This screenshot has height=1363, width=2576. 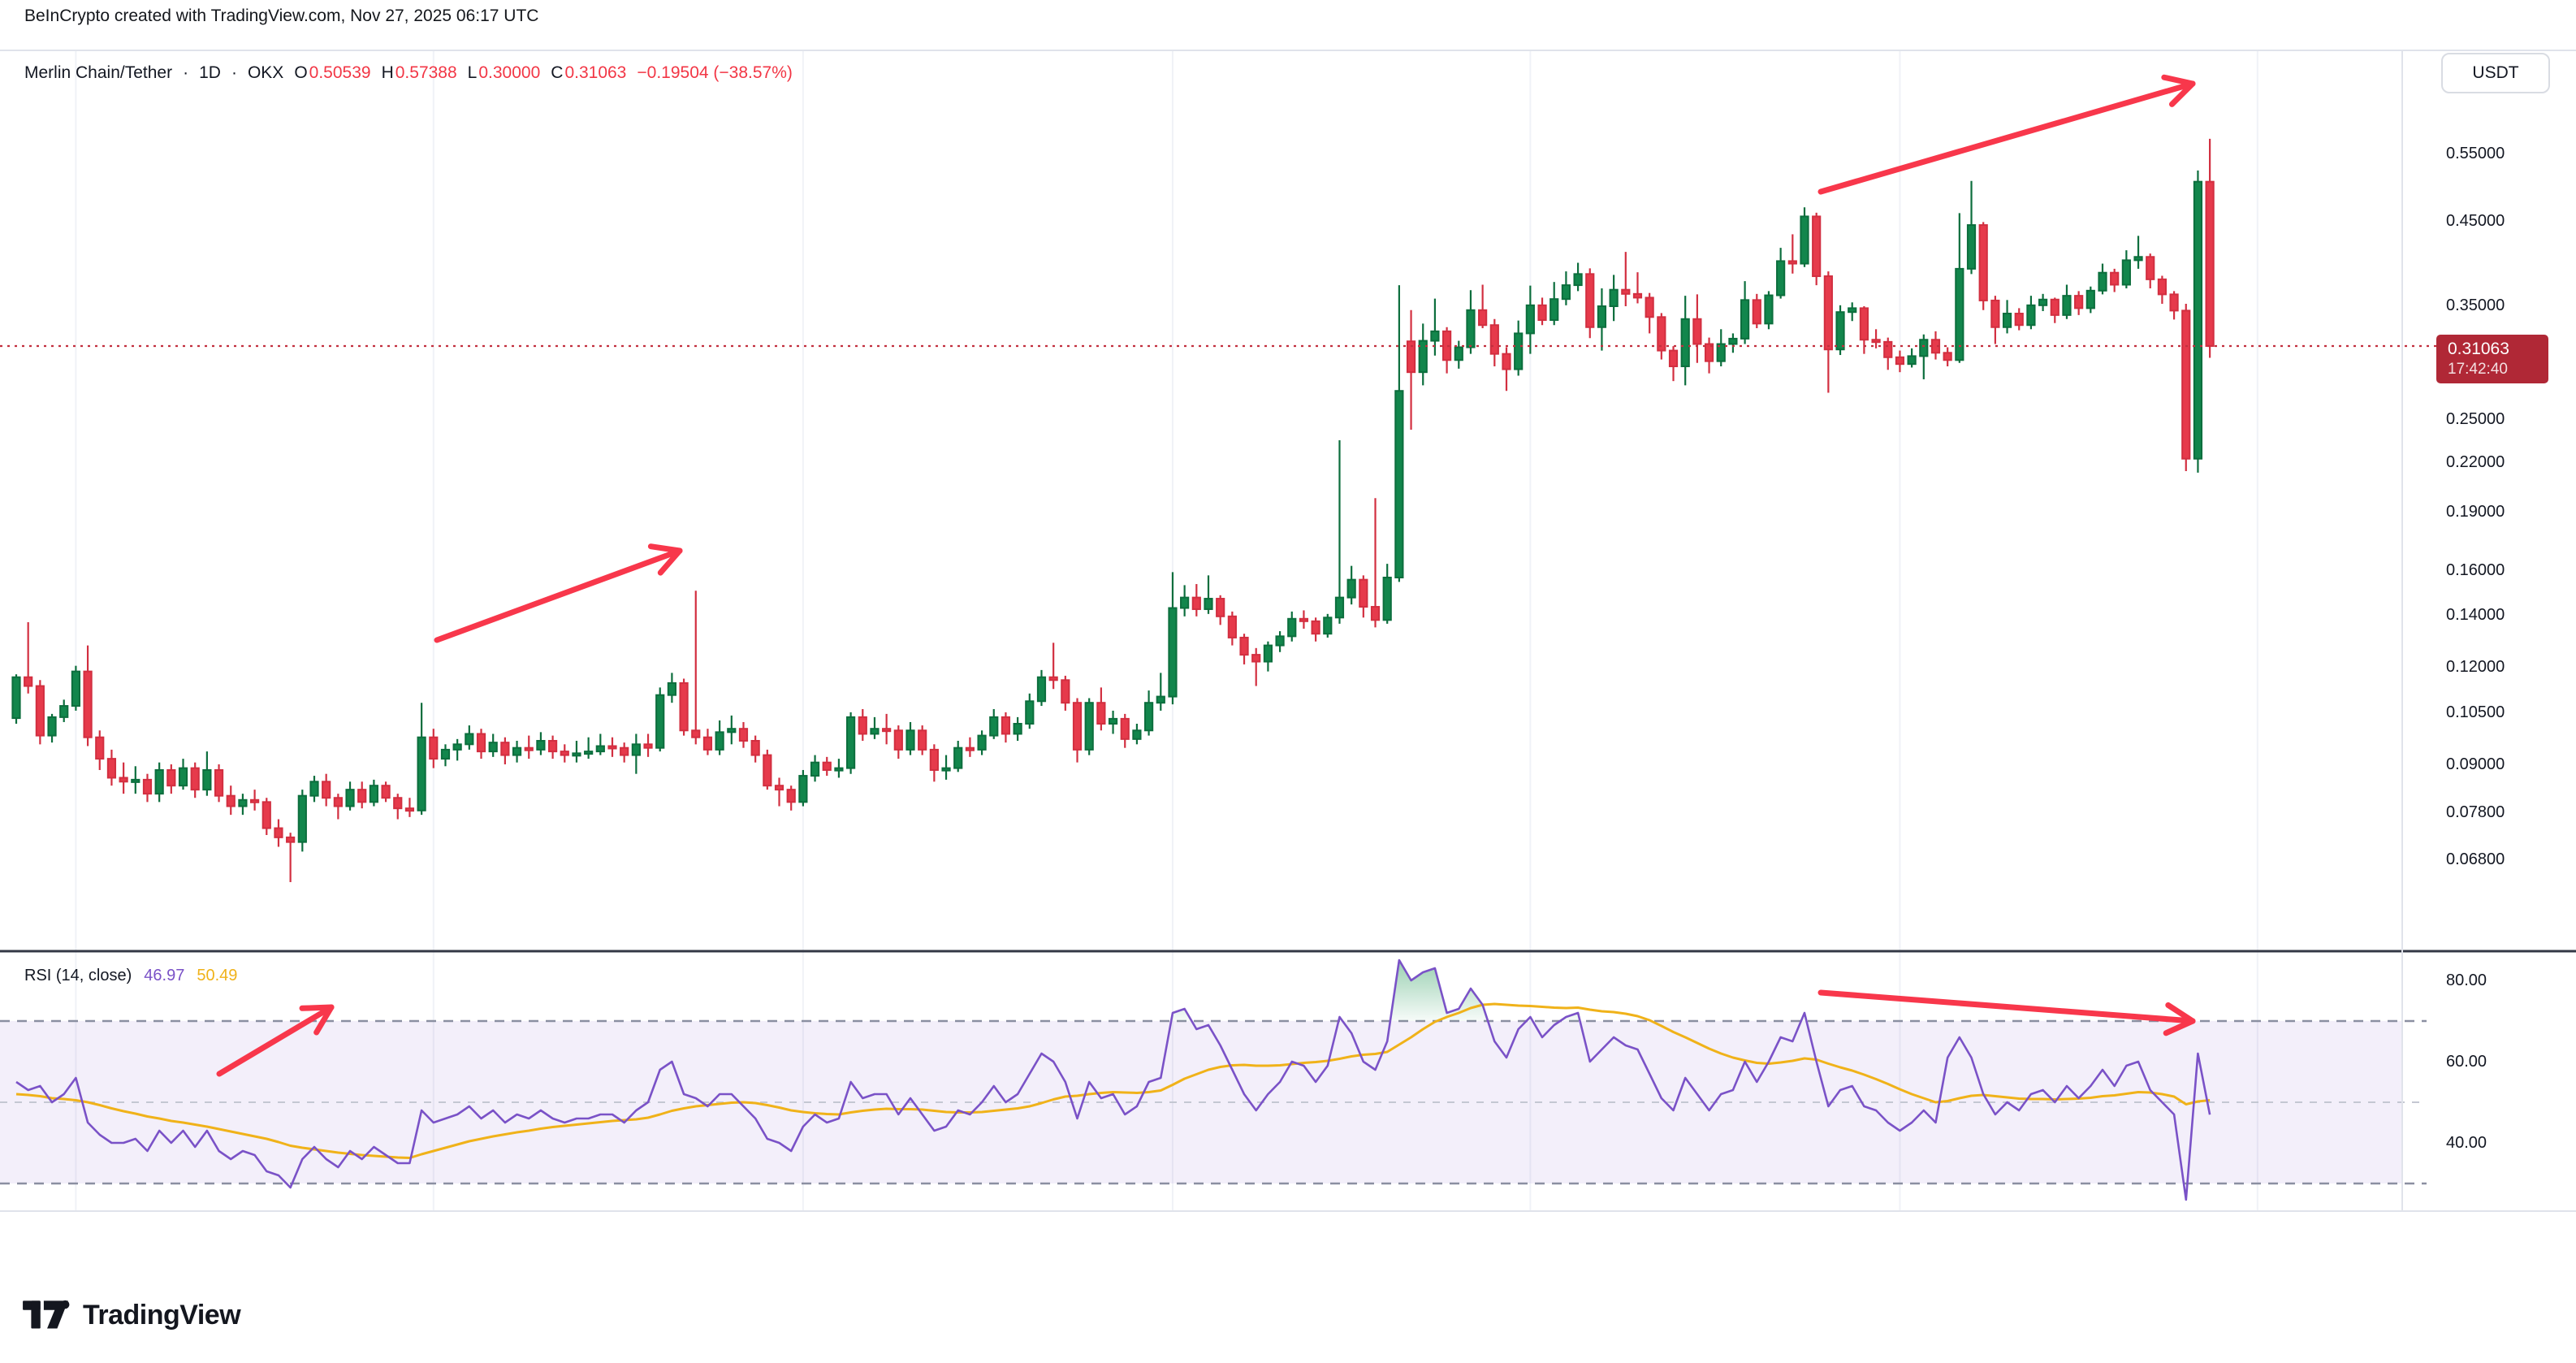 I want to click on rsi-ma-value: 50.49, so click(x=217, y=975).